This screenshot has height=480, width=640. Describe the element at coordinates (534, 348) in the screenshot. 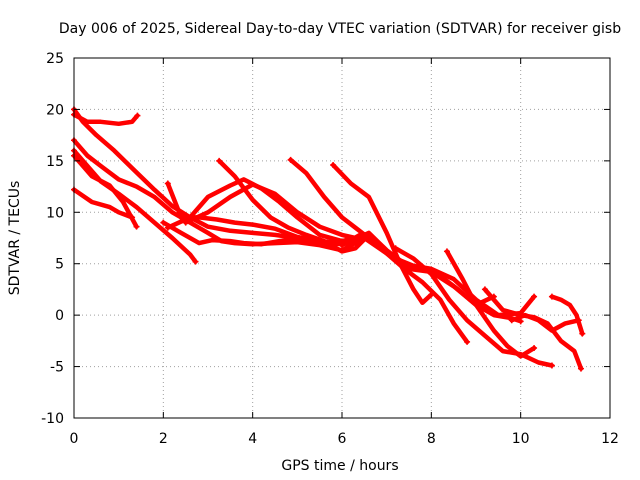

I see `series-marker-s18-end` at that location.